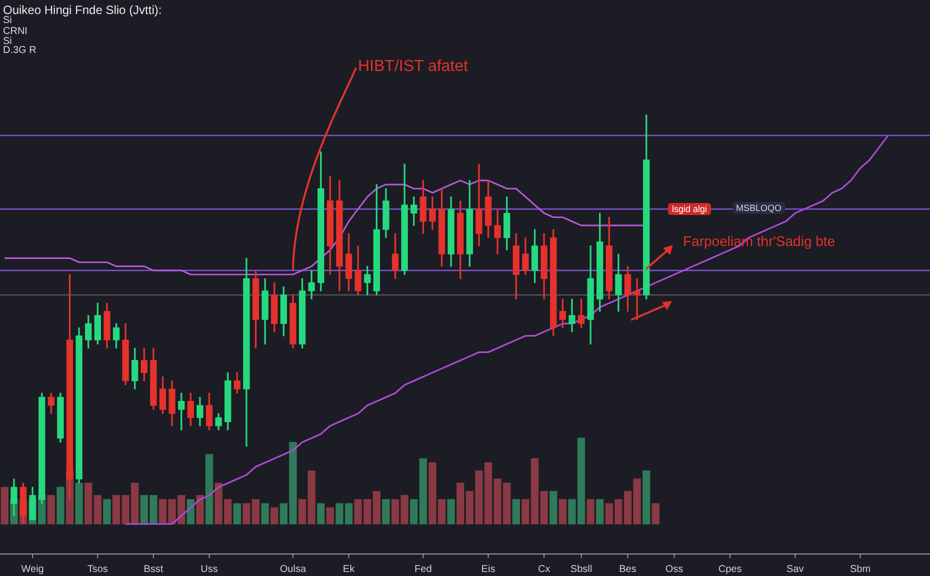 The height and width of the screenshot is (576, 930). I want to click on x-tick-label: Oss, so click(674, 569).